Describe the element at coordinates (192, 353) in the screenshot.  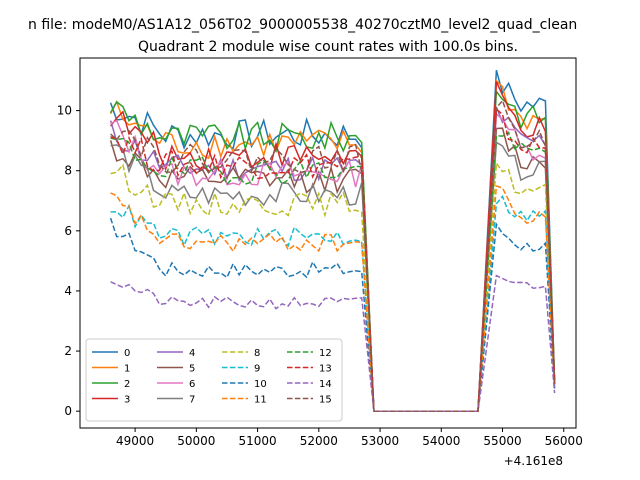
I see `legend-label-4: 4` at that location.